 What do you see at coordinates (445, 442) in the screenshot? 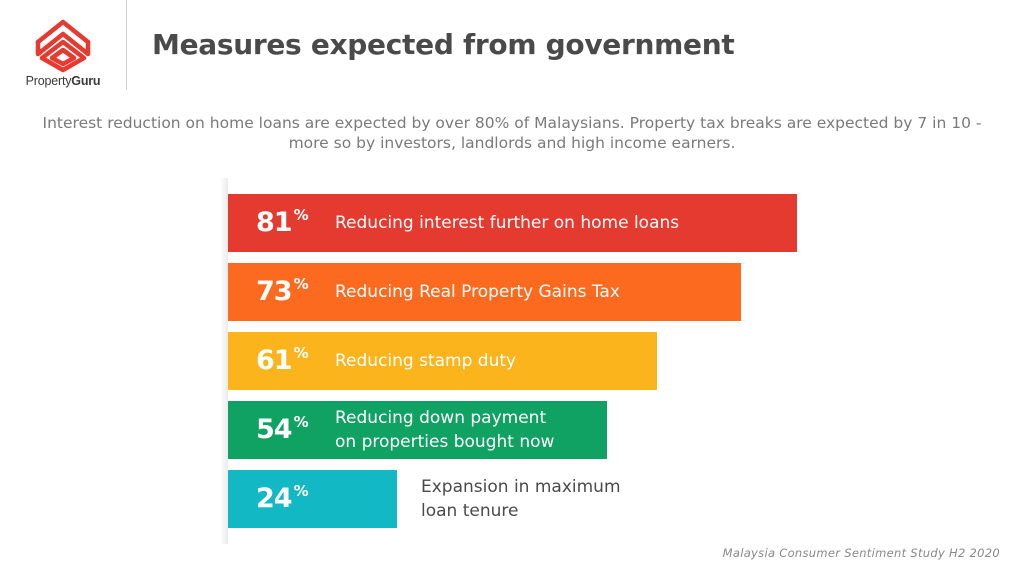
I see `bar-category-label-line: on properties bought now` at bounding box center [445, 442].